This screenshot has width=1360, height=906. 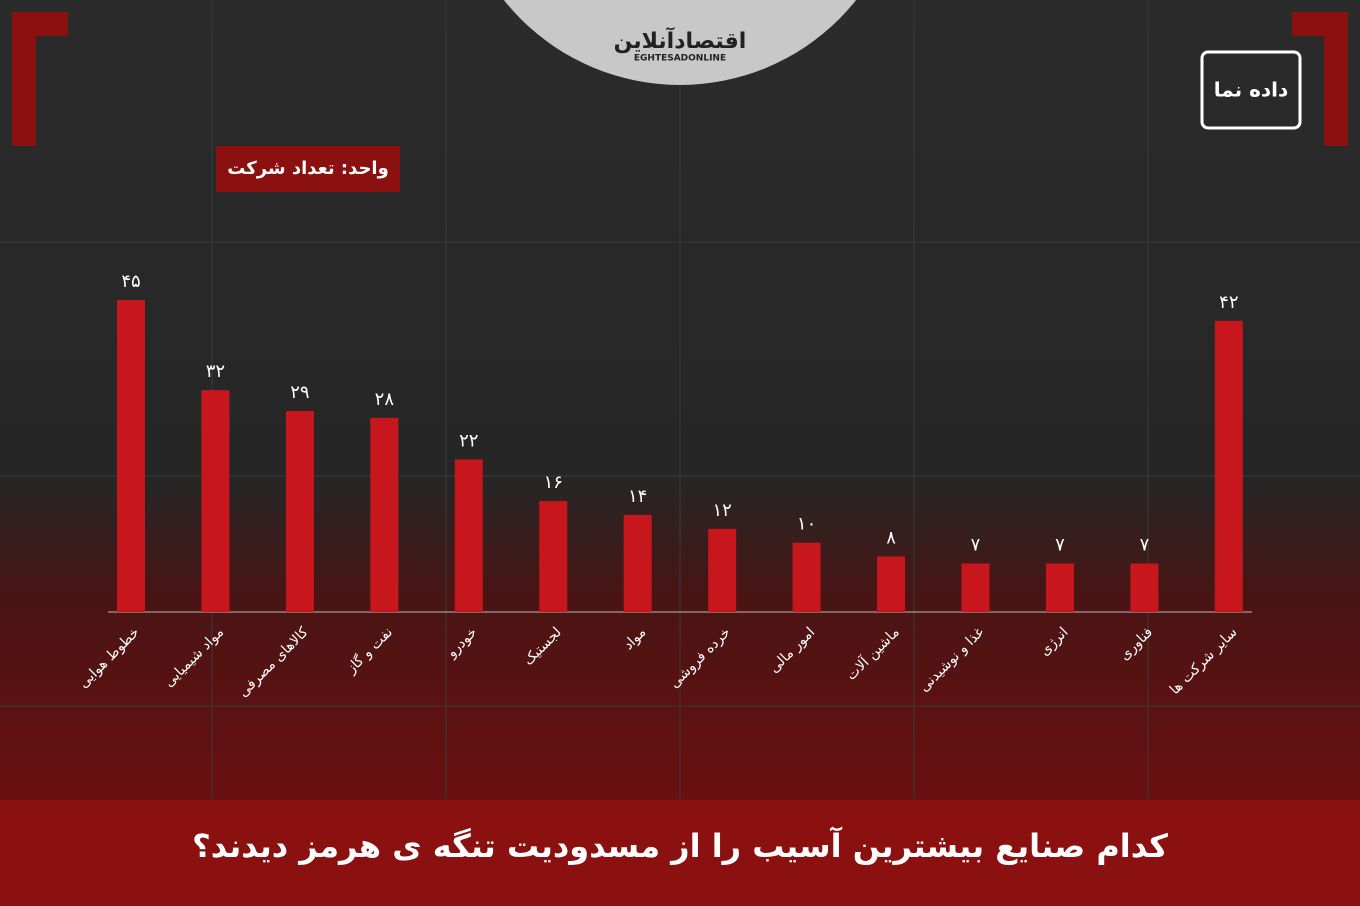 I want to click on value-label: ۴۲, so click(x=1228, y=302).